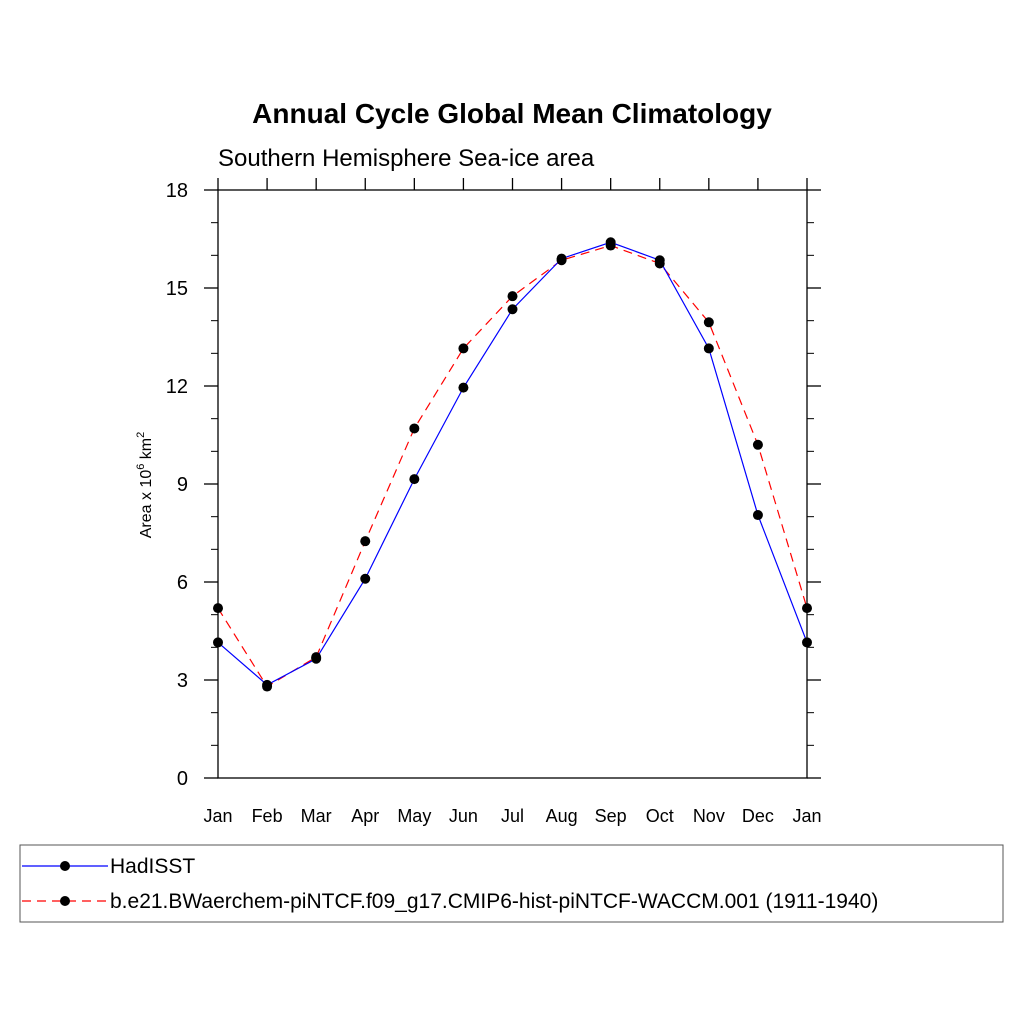 Image resolution: width=1024 pixels, height=1024 pixels. Describe the element at coordinates (182, 583) in the screenshot. I see `y-tick-label: 6` at that location.